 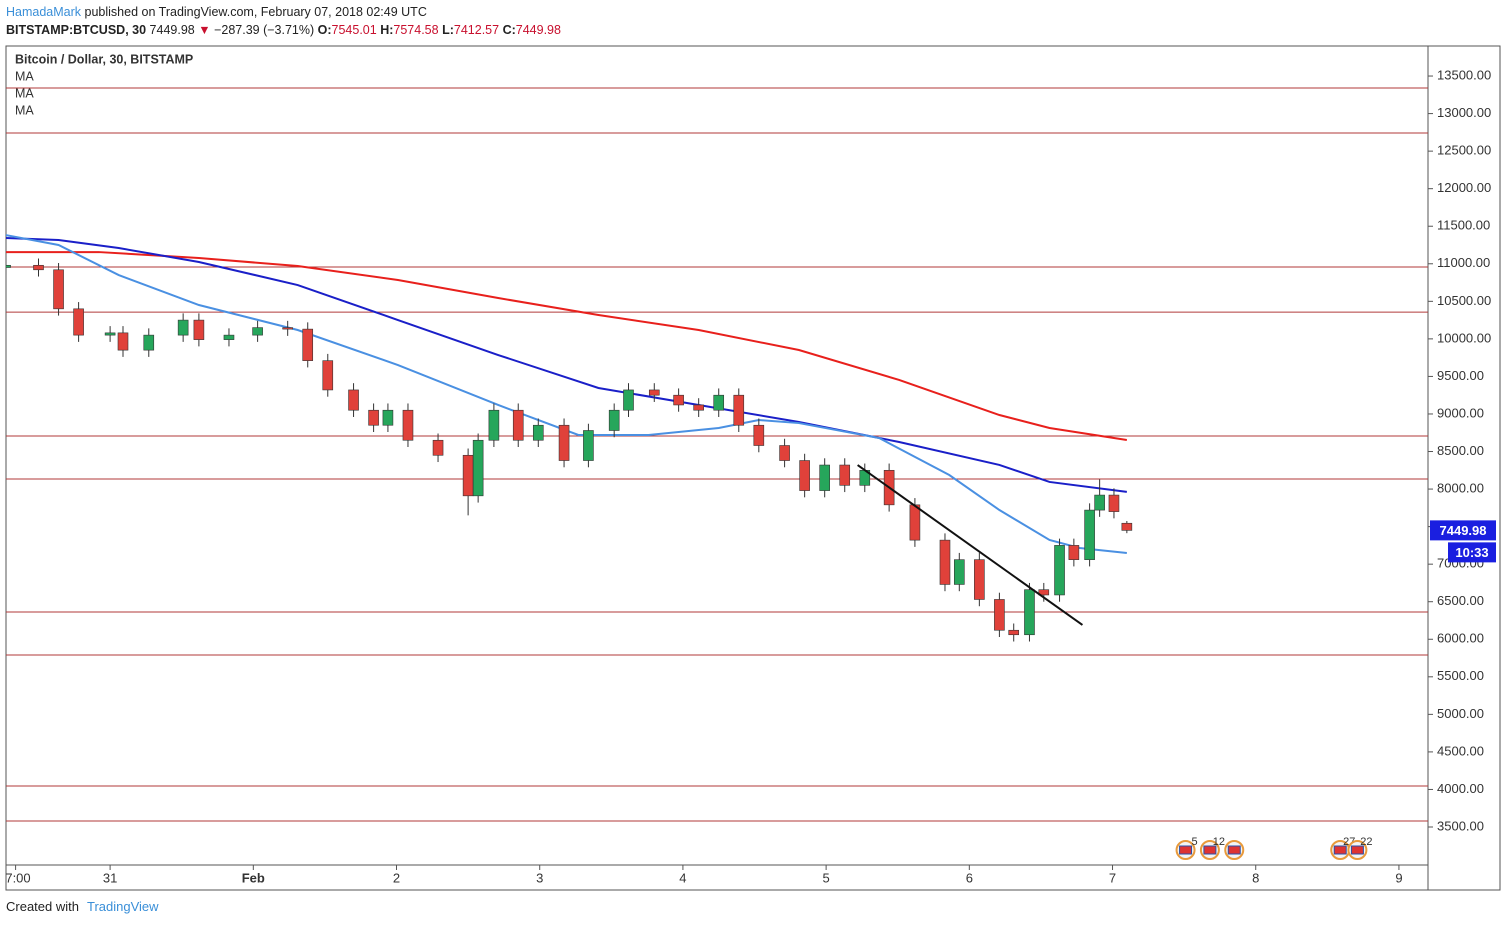 What do you see at coordinates (1464, 74) in the screenshot?
I see `y-tick-label: 13500.00` at bounding box center [1464, 74].